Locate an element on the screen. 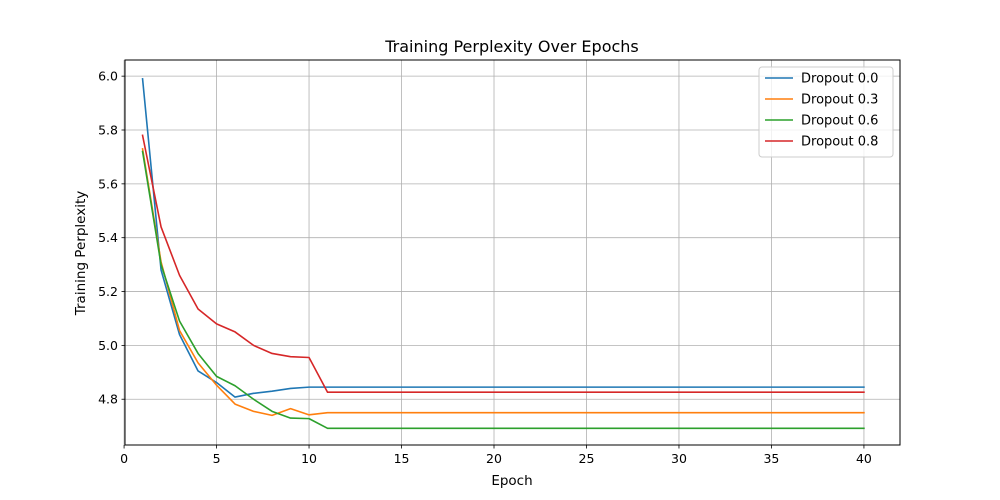  x-tick-label: 35 is located at coordinates (771, 458).